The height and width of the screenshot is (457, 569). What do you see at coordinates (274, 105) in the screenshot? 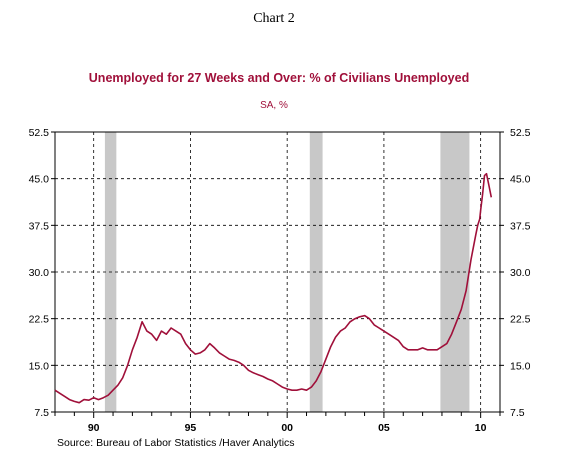
I see `chart-subtitle: SA, %` at bounding box center [274, 105].